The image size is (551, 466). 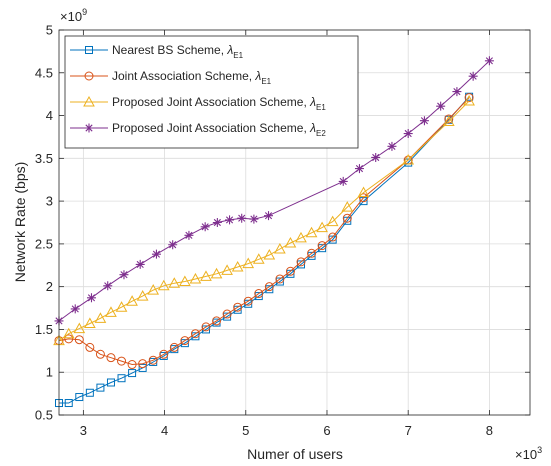 I want to click on x-exponent-label: ×10³, so click(x=528, y=453).